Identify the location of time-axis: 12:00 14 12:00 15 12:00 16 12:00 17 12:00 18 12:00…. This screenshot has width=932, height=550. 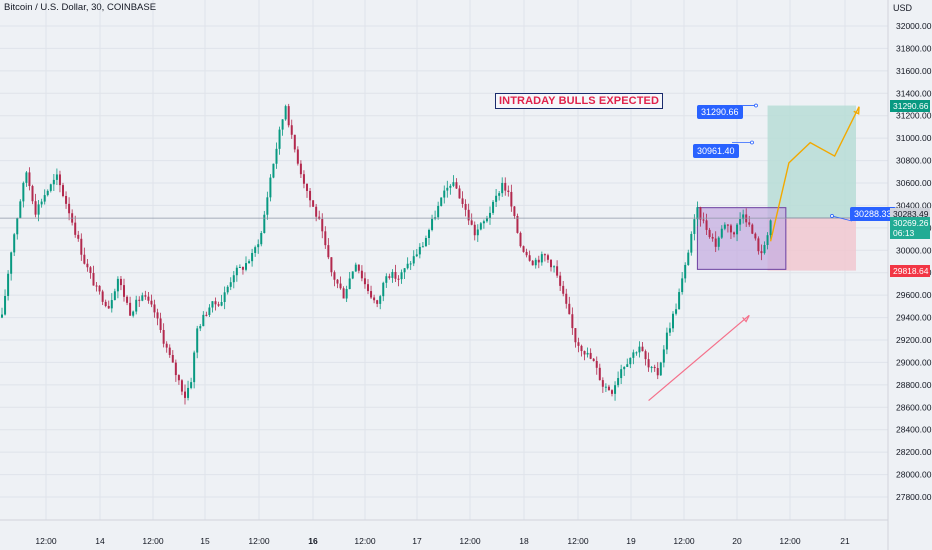
(444, 532).